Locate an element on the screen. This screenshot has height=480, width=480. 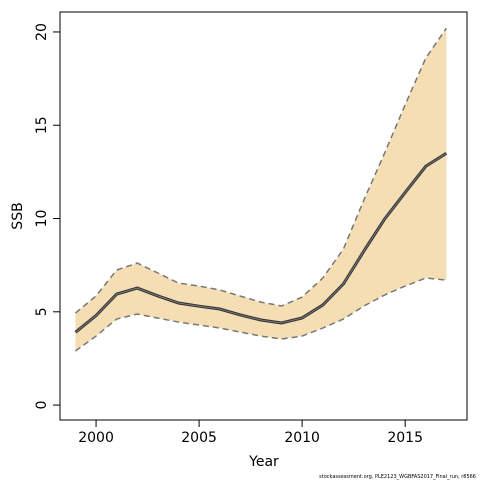
y-tick-label: 10 is located at coordinates (42, 219).